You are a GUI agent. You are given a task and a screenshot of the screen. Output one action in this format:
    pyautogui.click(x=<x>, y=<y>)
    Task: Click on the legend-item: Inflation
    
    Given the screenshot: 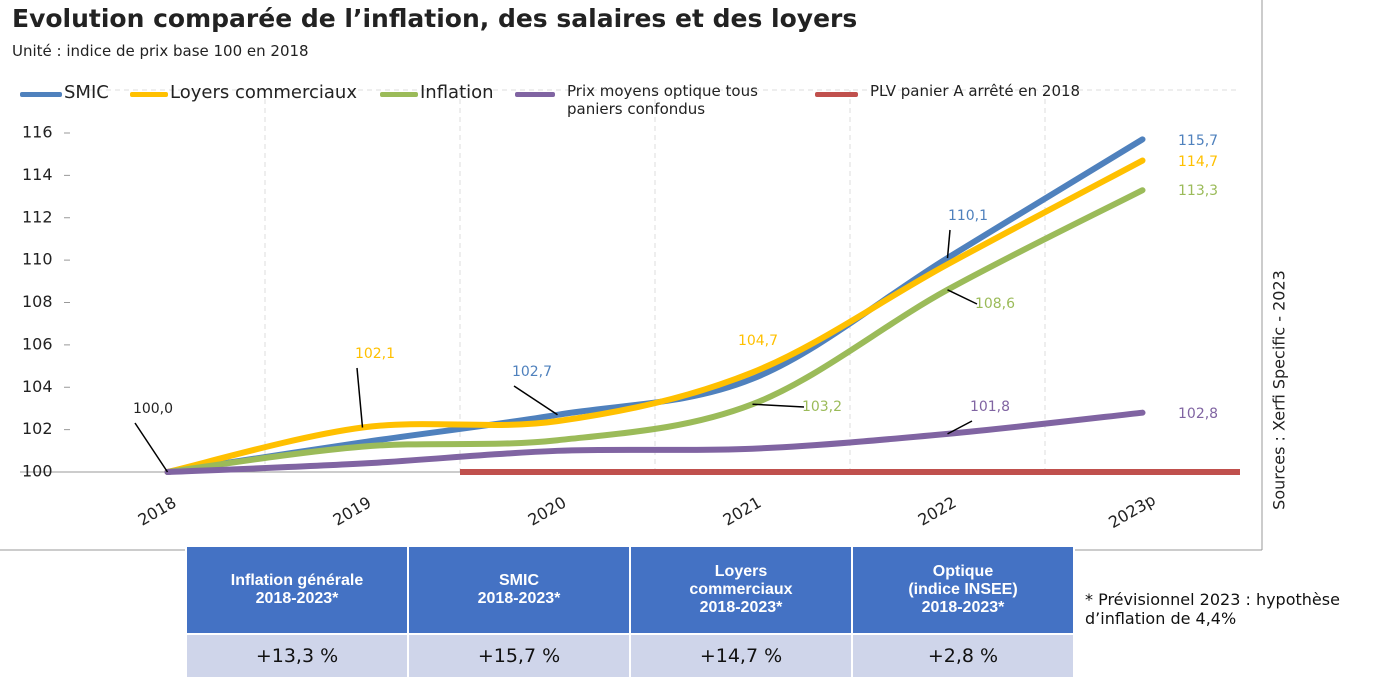 What is the action you would take?
    pyautogui.click(x=437, y=92)
    